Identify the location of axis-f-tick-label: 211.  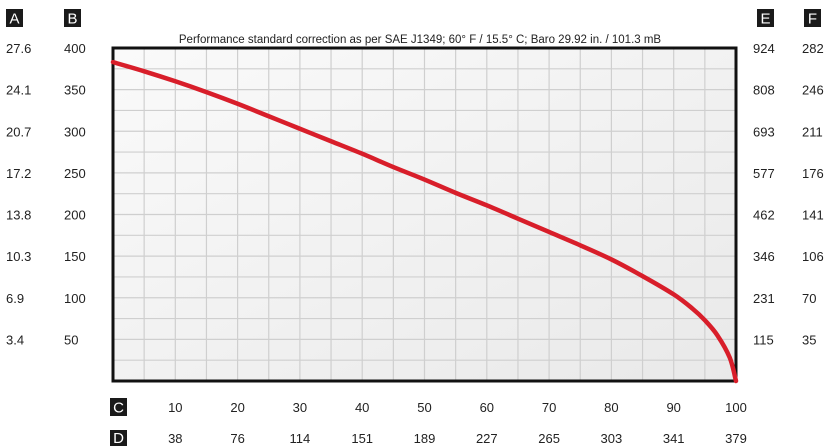
(812, 131).